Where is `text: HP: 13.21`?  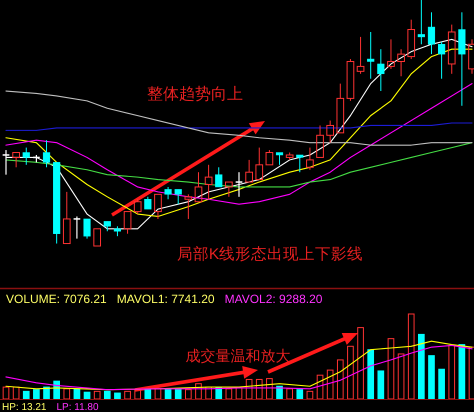 text: HP: 13.21 is located at coordinates (24, 407).